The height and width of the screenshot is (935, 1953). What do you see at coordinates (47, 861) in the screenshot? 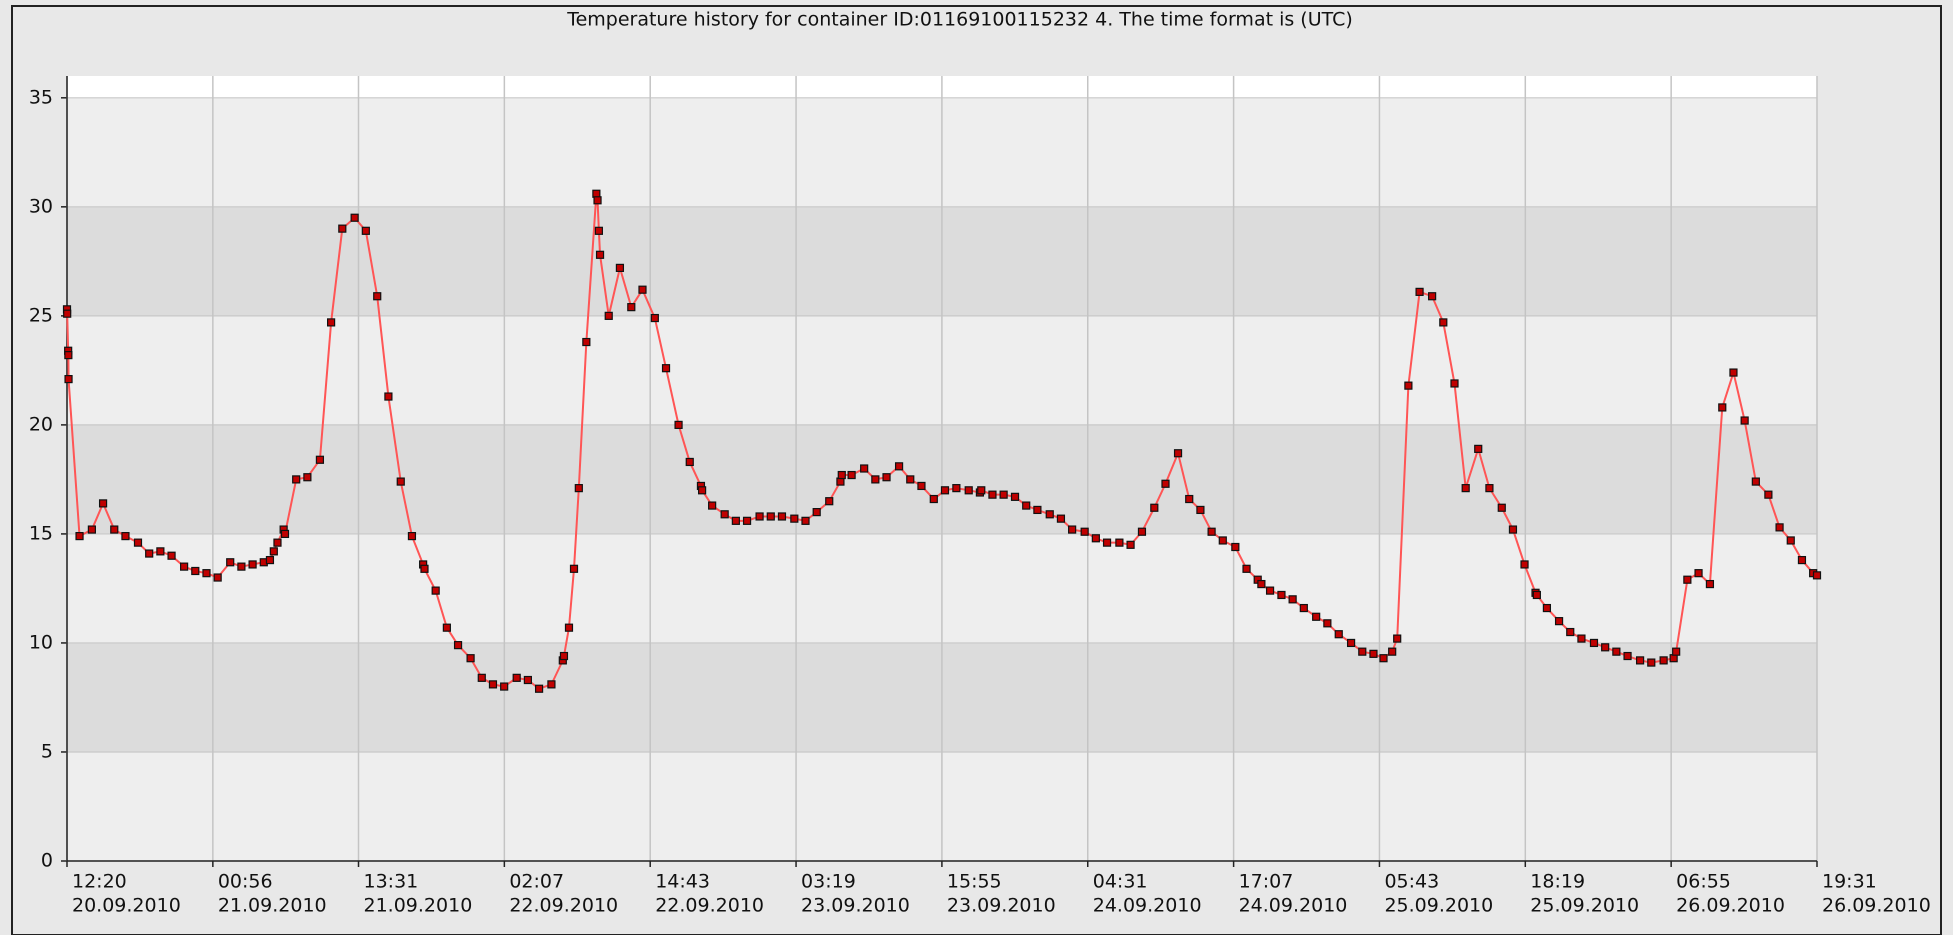
I see `y-tick-label: 0` at bounding box center [47, 861].